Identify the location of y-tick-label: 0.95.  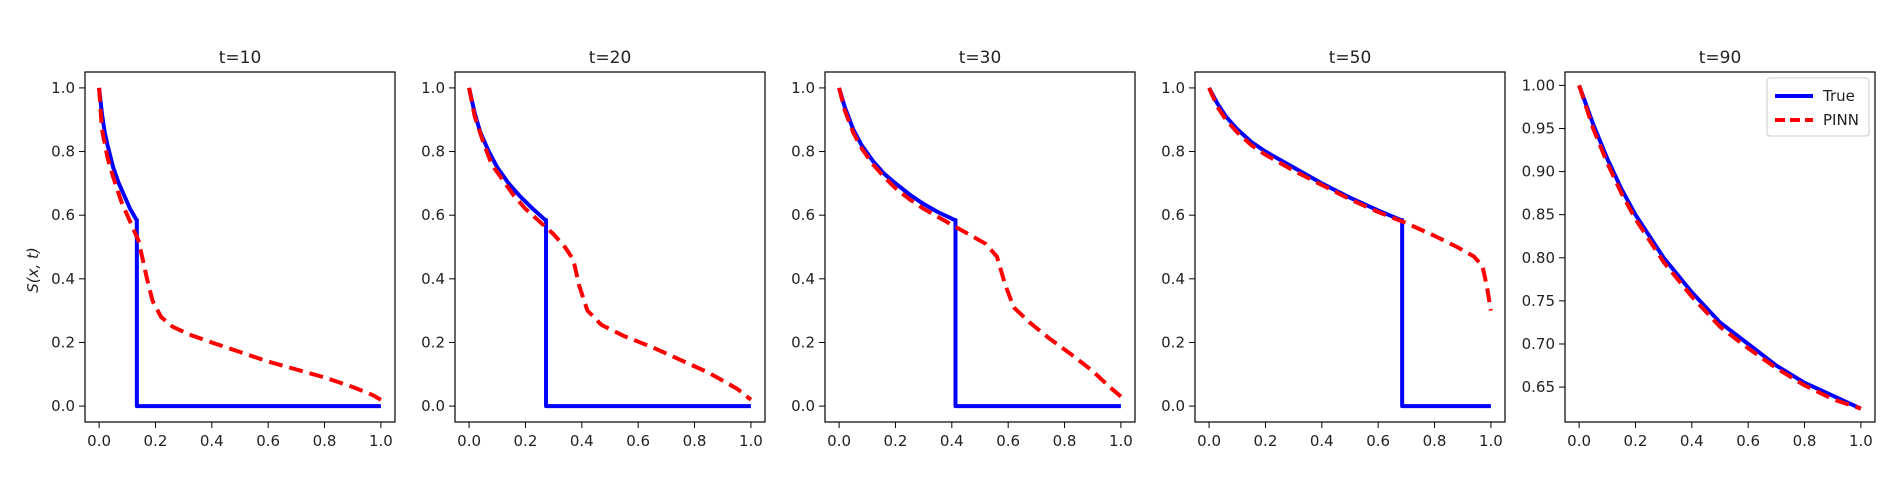
(1538, 128).